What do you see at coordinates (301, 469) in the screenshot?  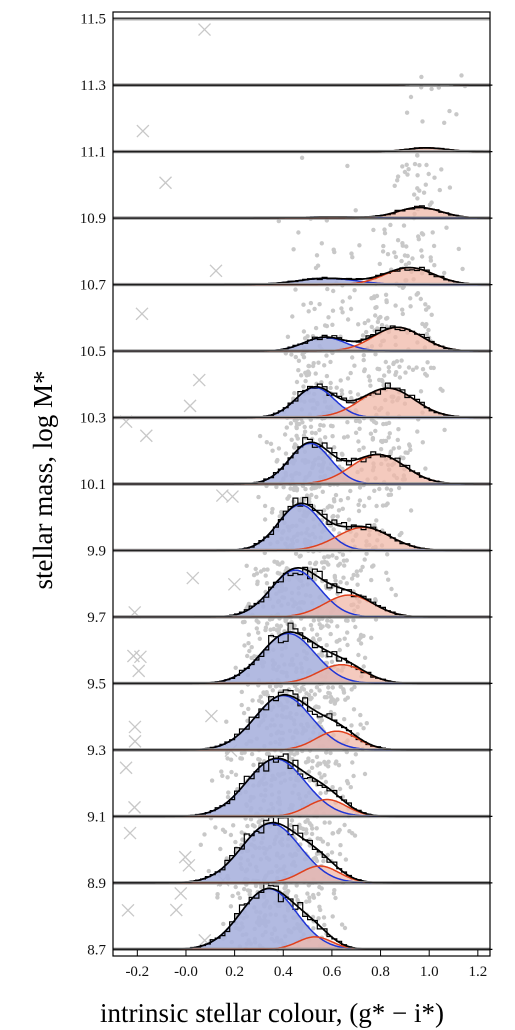 I see `red-component-fill` at bounding box center [301, 469].